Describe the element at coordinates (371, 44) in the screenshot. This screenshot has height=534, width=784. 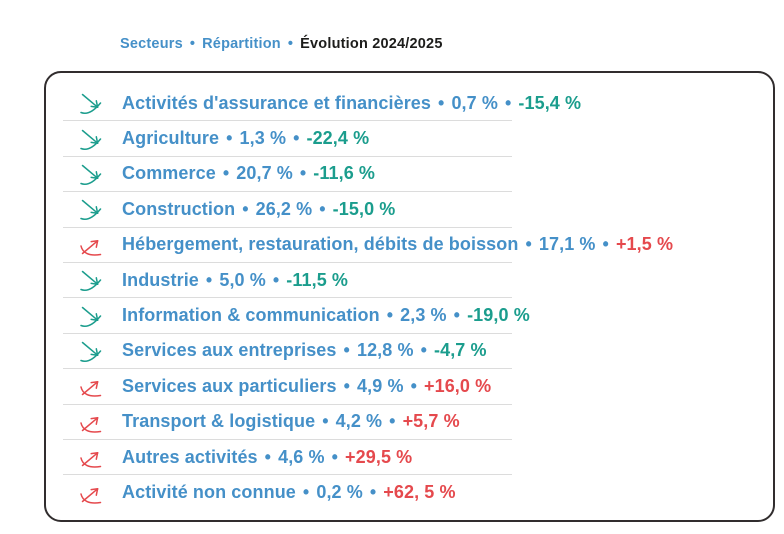
I see `page-title: Évolution 2024/2025` at that location.